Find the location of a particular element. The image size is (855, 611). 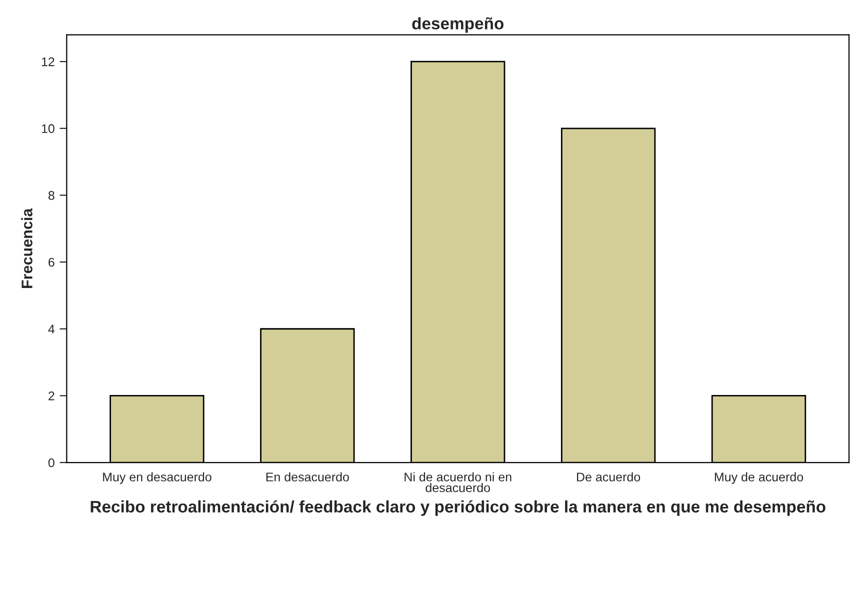

y-tick-label: 10 is located at coordinates (48, 129).